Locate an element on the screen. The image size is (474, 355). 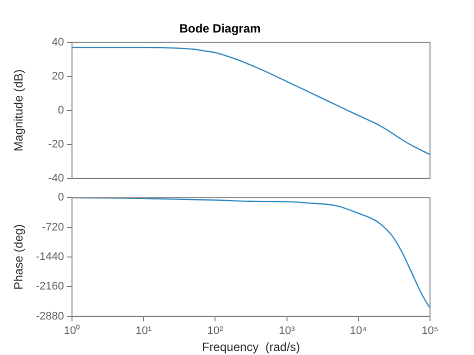
x-tick-label: 10¹ is located at coordinates (144, 331).